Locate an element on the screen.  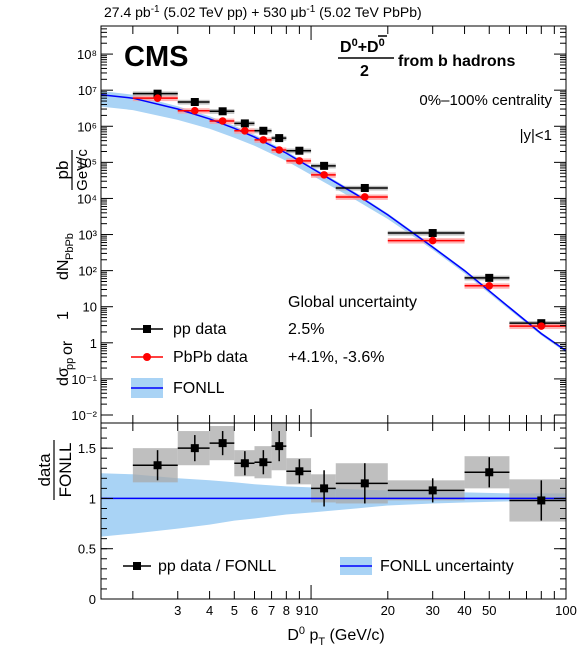
top-y-tick-label: 10⁸ is located at coordinates (87, 54).